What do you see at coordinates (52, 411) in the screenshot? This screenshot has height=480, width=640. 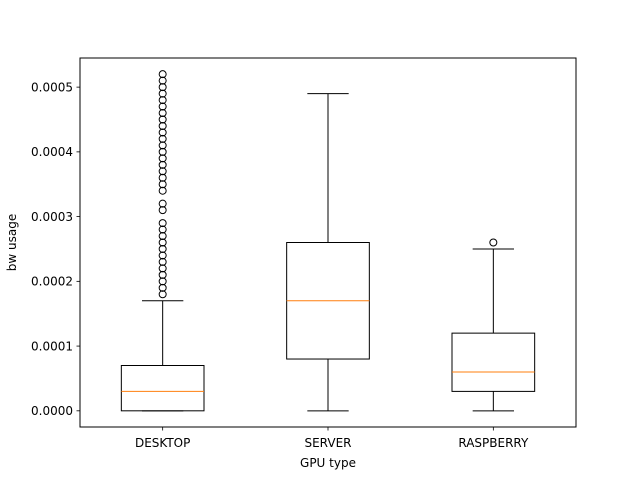 I see `y-tick-label: 0.0000` at bounding box center [52, 411].